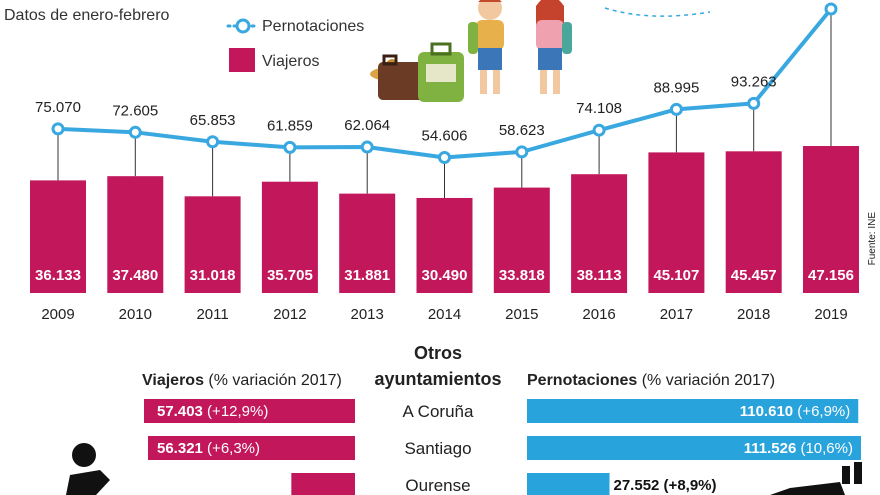 Image resolution: width=880 pixels, height=495 pixels. What do you see at coordinates (289, 314) in the screenshot?
I see `x-tick-label: 2012` at bounding box center [289, 314].